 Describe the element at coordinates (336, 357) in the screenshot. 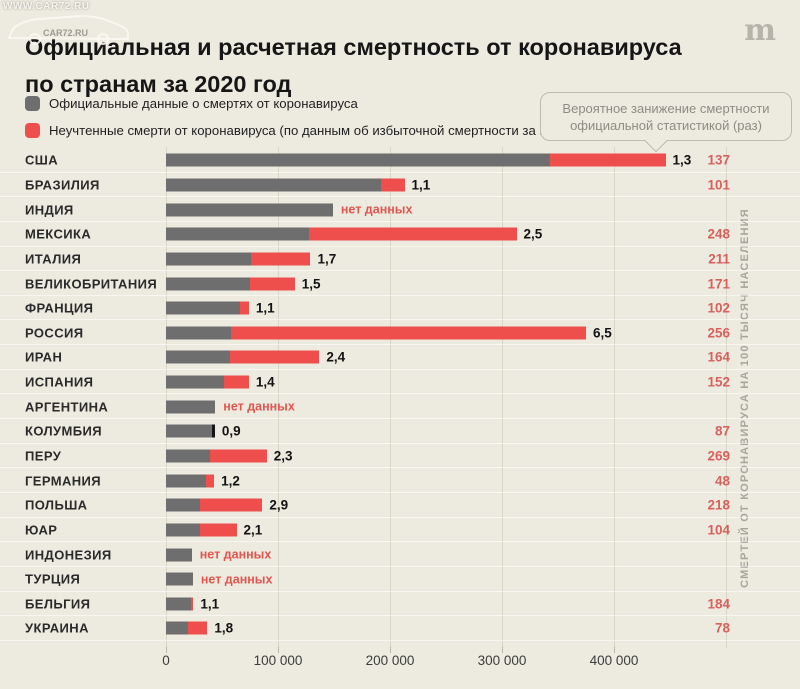

I see `ratio-label: 2,4` at that location.